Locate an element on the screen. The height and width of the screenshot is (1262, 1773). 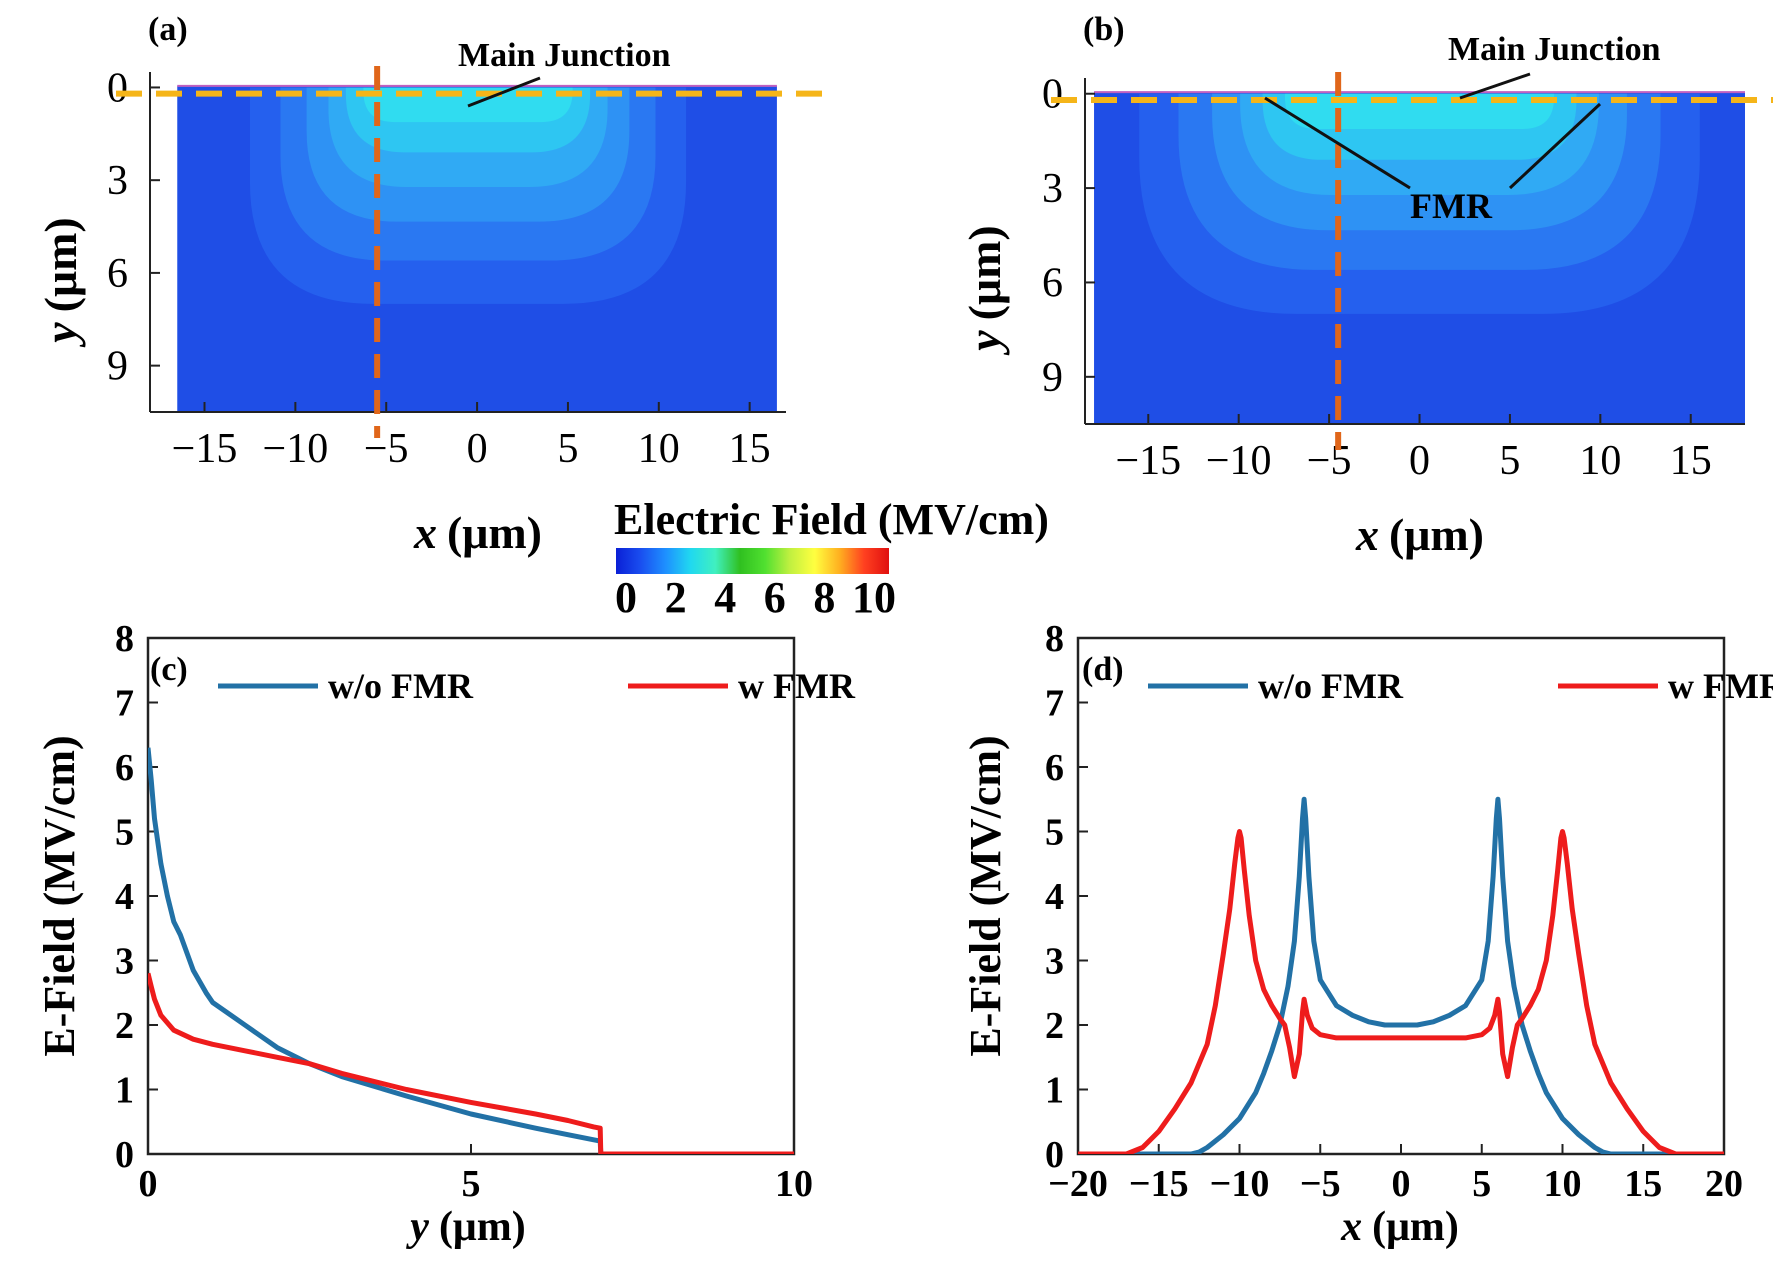
panel-a-xlabel-unit: (μm) is located at coordinates (494, 532).